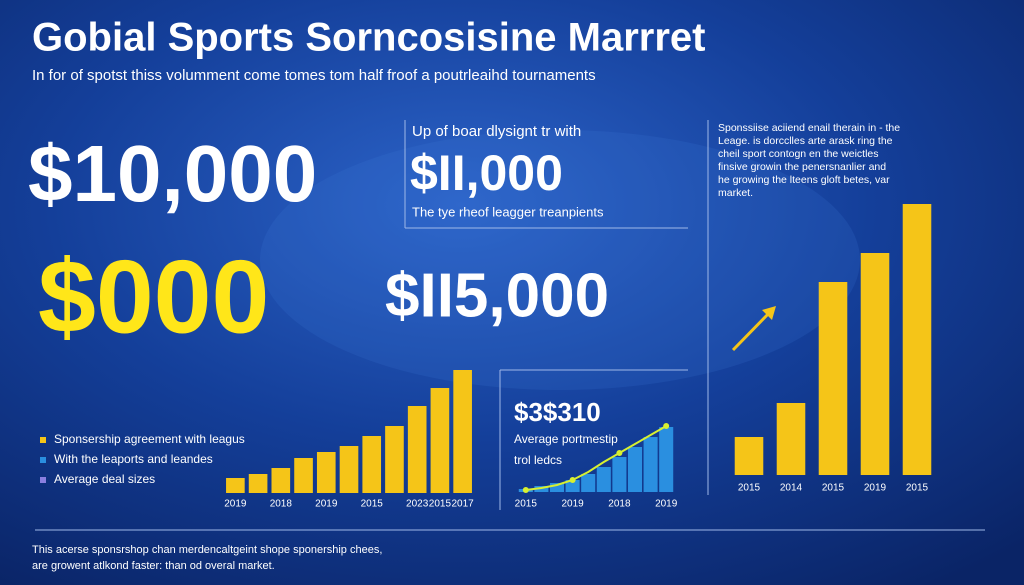  What do you see at coordinates (752, 330) in the screenshot?
I see `trend-arrow` at bounding box center [752, 330].